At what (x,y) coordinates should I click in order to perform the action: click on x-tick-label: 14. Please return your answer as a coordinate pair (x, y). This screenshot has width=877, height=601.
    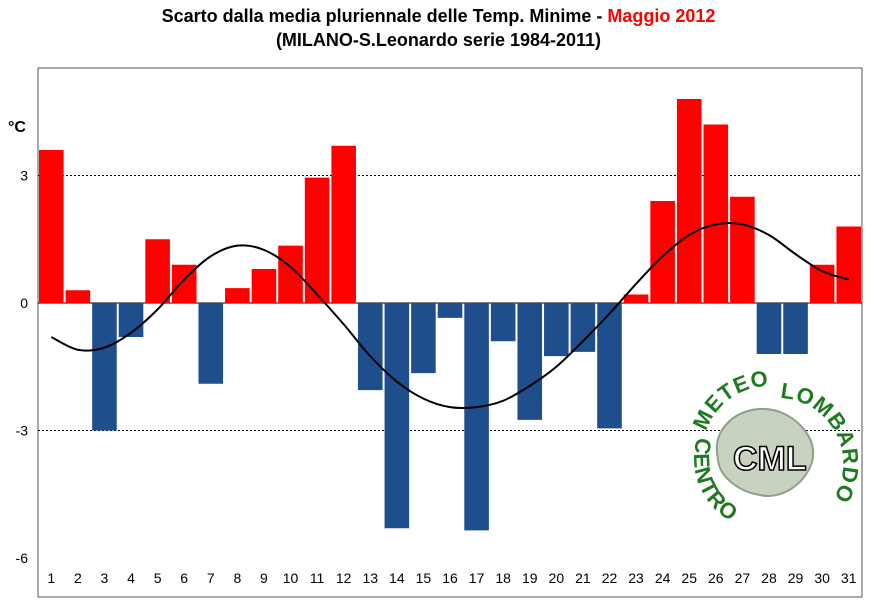
    Looking at the image, I should click on (397, 578).